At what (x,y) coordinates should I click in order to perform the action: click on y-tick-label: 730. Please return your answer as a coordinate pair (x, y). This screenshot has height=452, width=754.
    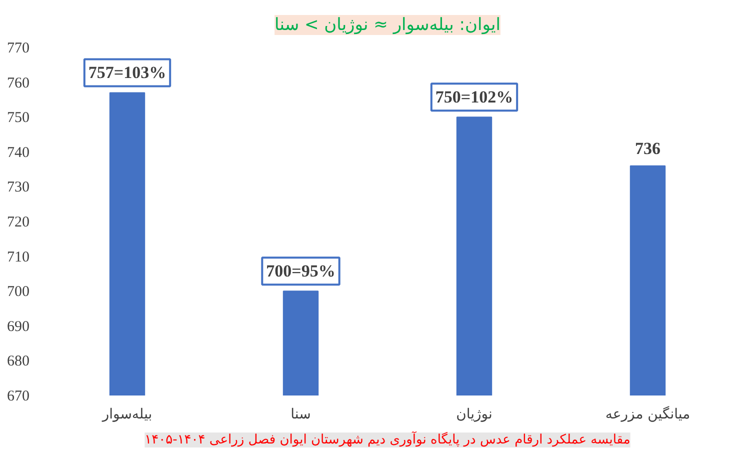
    Looking at the image, I should click on (18, 188).